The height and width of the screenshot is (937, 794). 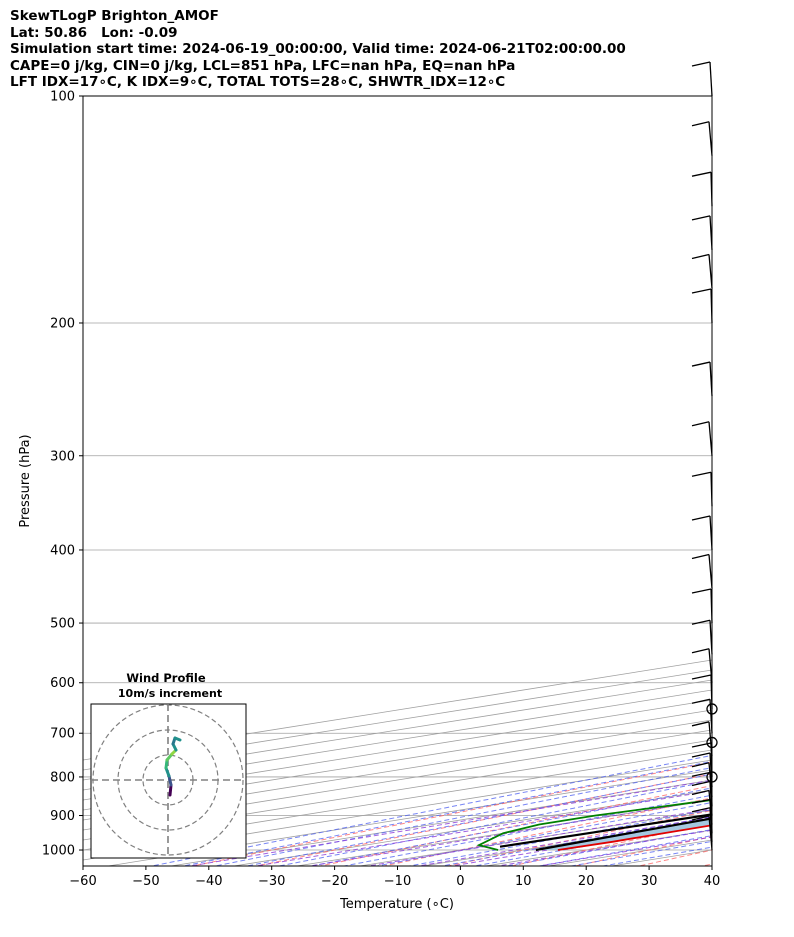 I want to click on x-tick-label: −50, so click(x=145, y=881).